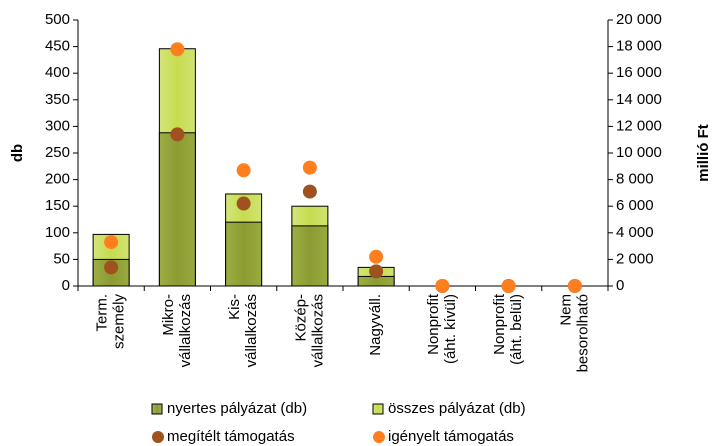  Describe the element at coordinates (111, 322) in the screenshot. I see `x-tick-label: Term.személy` at that location.